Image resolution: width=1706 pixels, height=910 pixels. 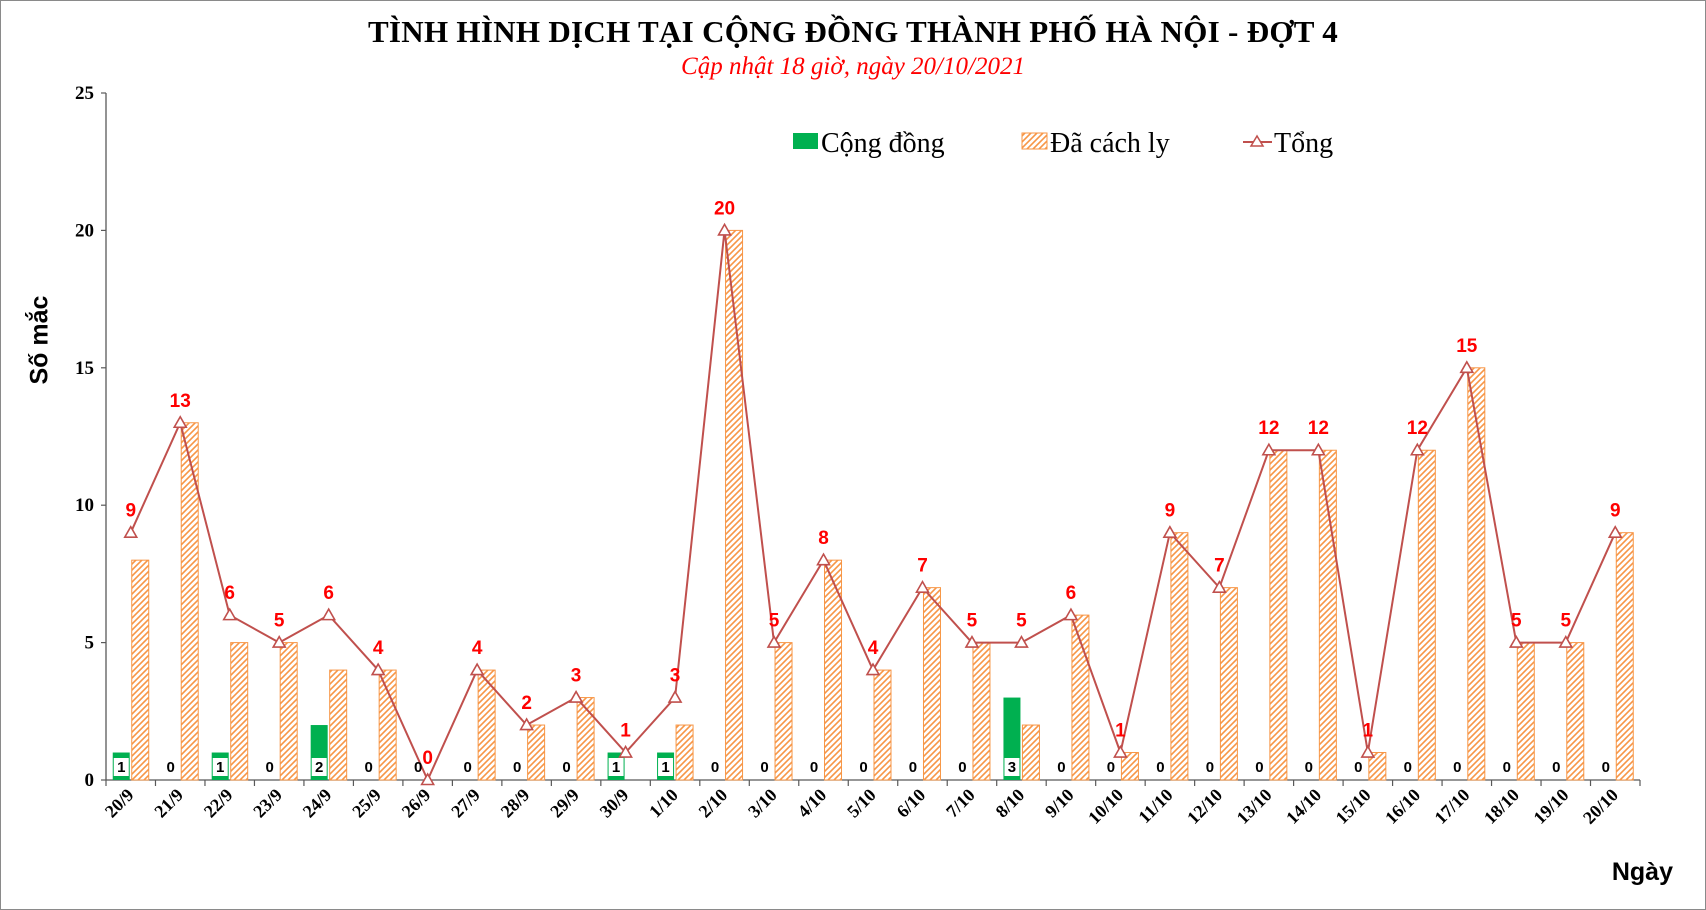 I want to click on community-value-label: 2, so click(x=319, y=767).